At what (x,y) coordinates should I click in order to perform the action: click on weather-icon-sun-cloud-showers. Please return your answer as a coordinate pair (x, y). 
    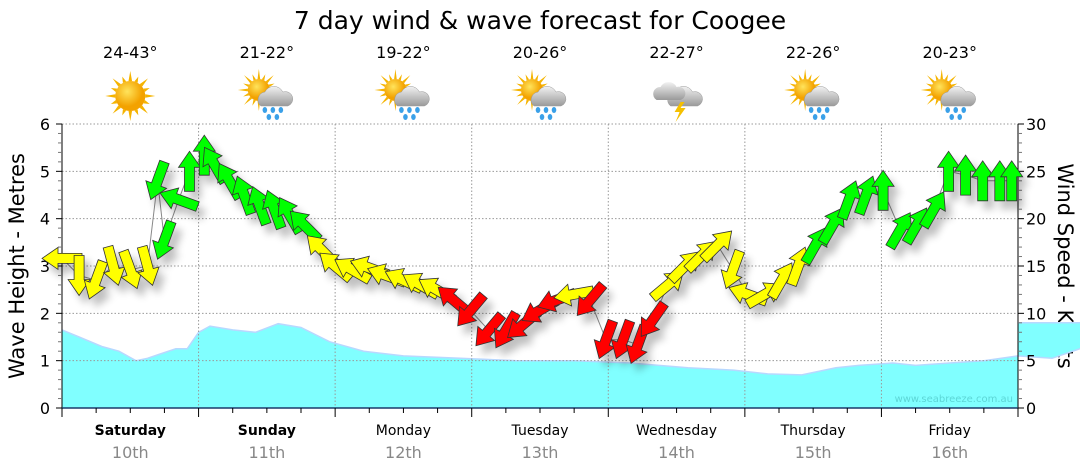
    Looking at the image, I should click on (539, 94).